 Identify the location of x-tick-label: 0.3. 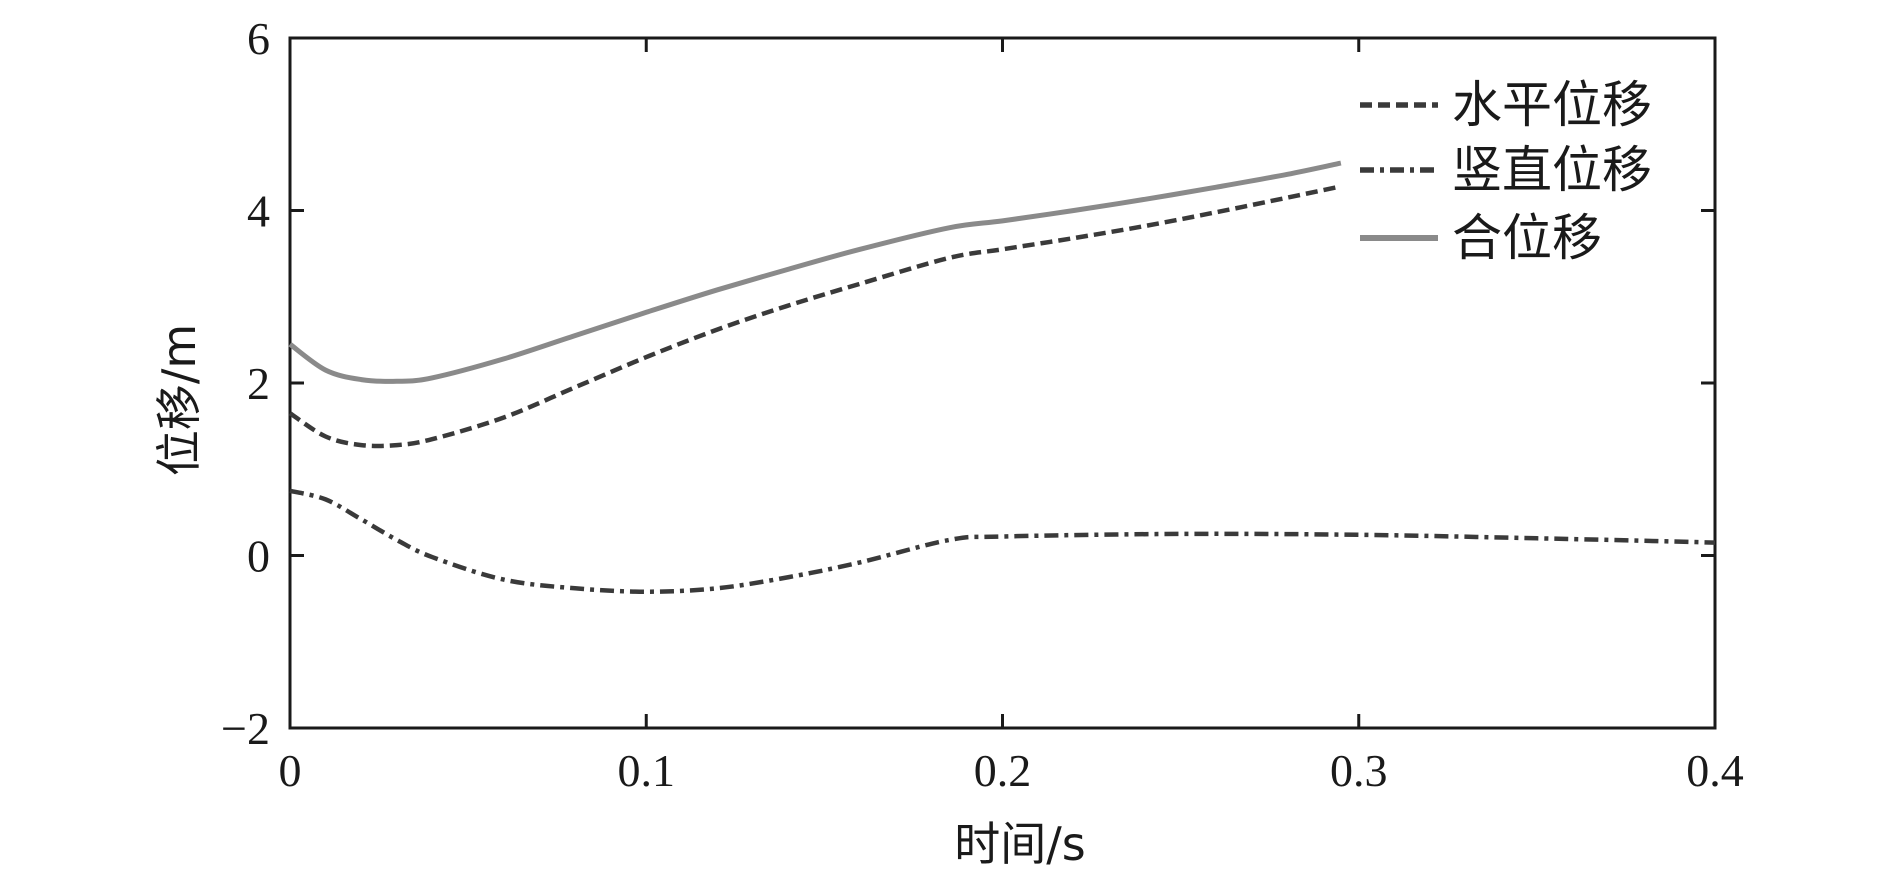
(1359, 770).